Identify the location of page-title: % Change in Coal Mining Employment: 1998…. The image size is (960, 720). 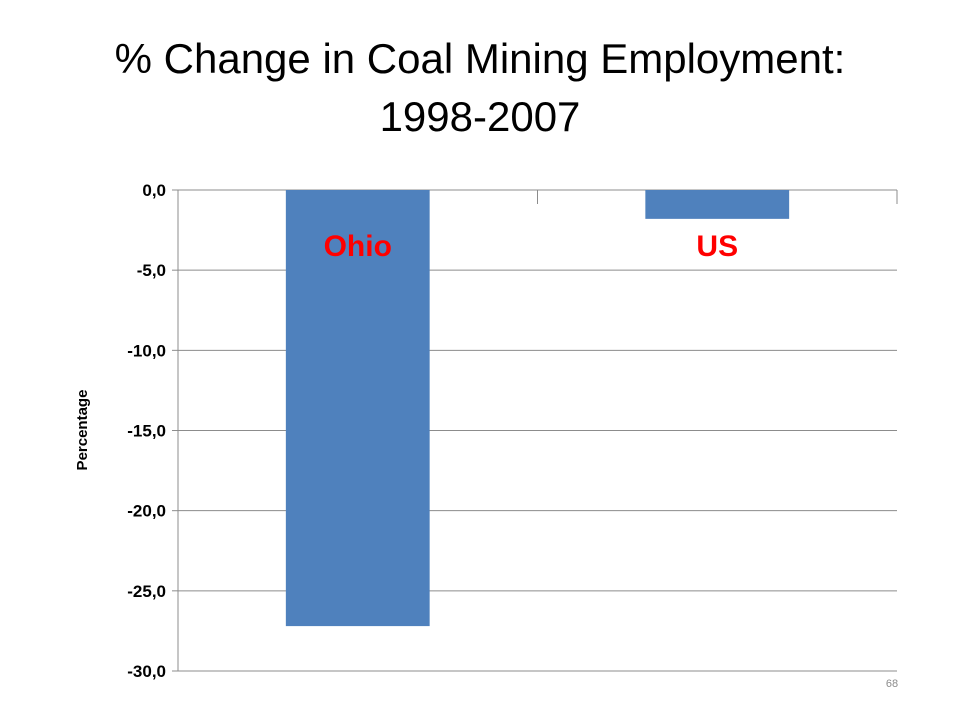
(480, 88).